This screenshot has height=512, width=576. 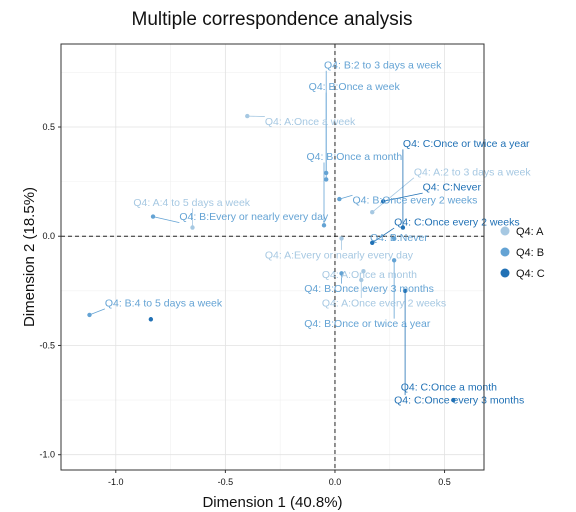 What do you see at coordinates (48, 236) in the screenshot?
I see `y-tick-label: 0.0` at bounding box center [48, 236].